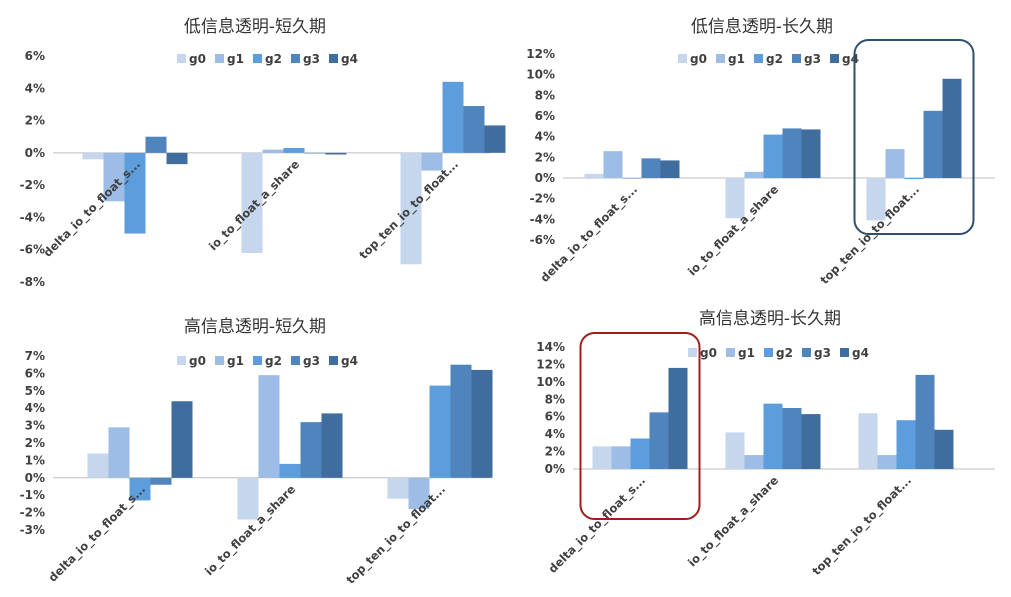  I want to click on y-tick-label: -8%, so click(32, 282).